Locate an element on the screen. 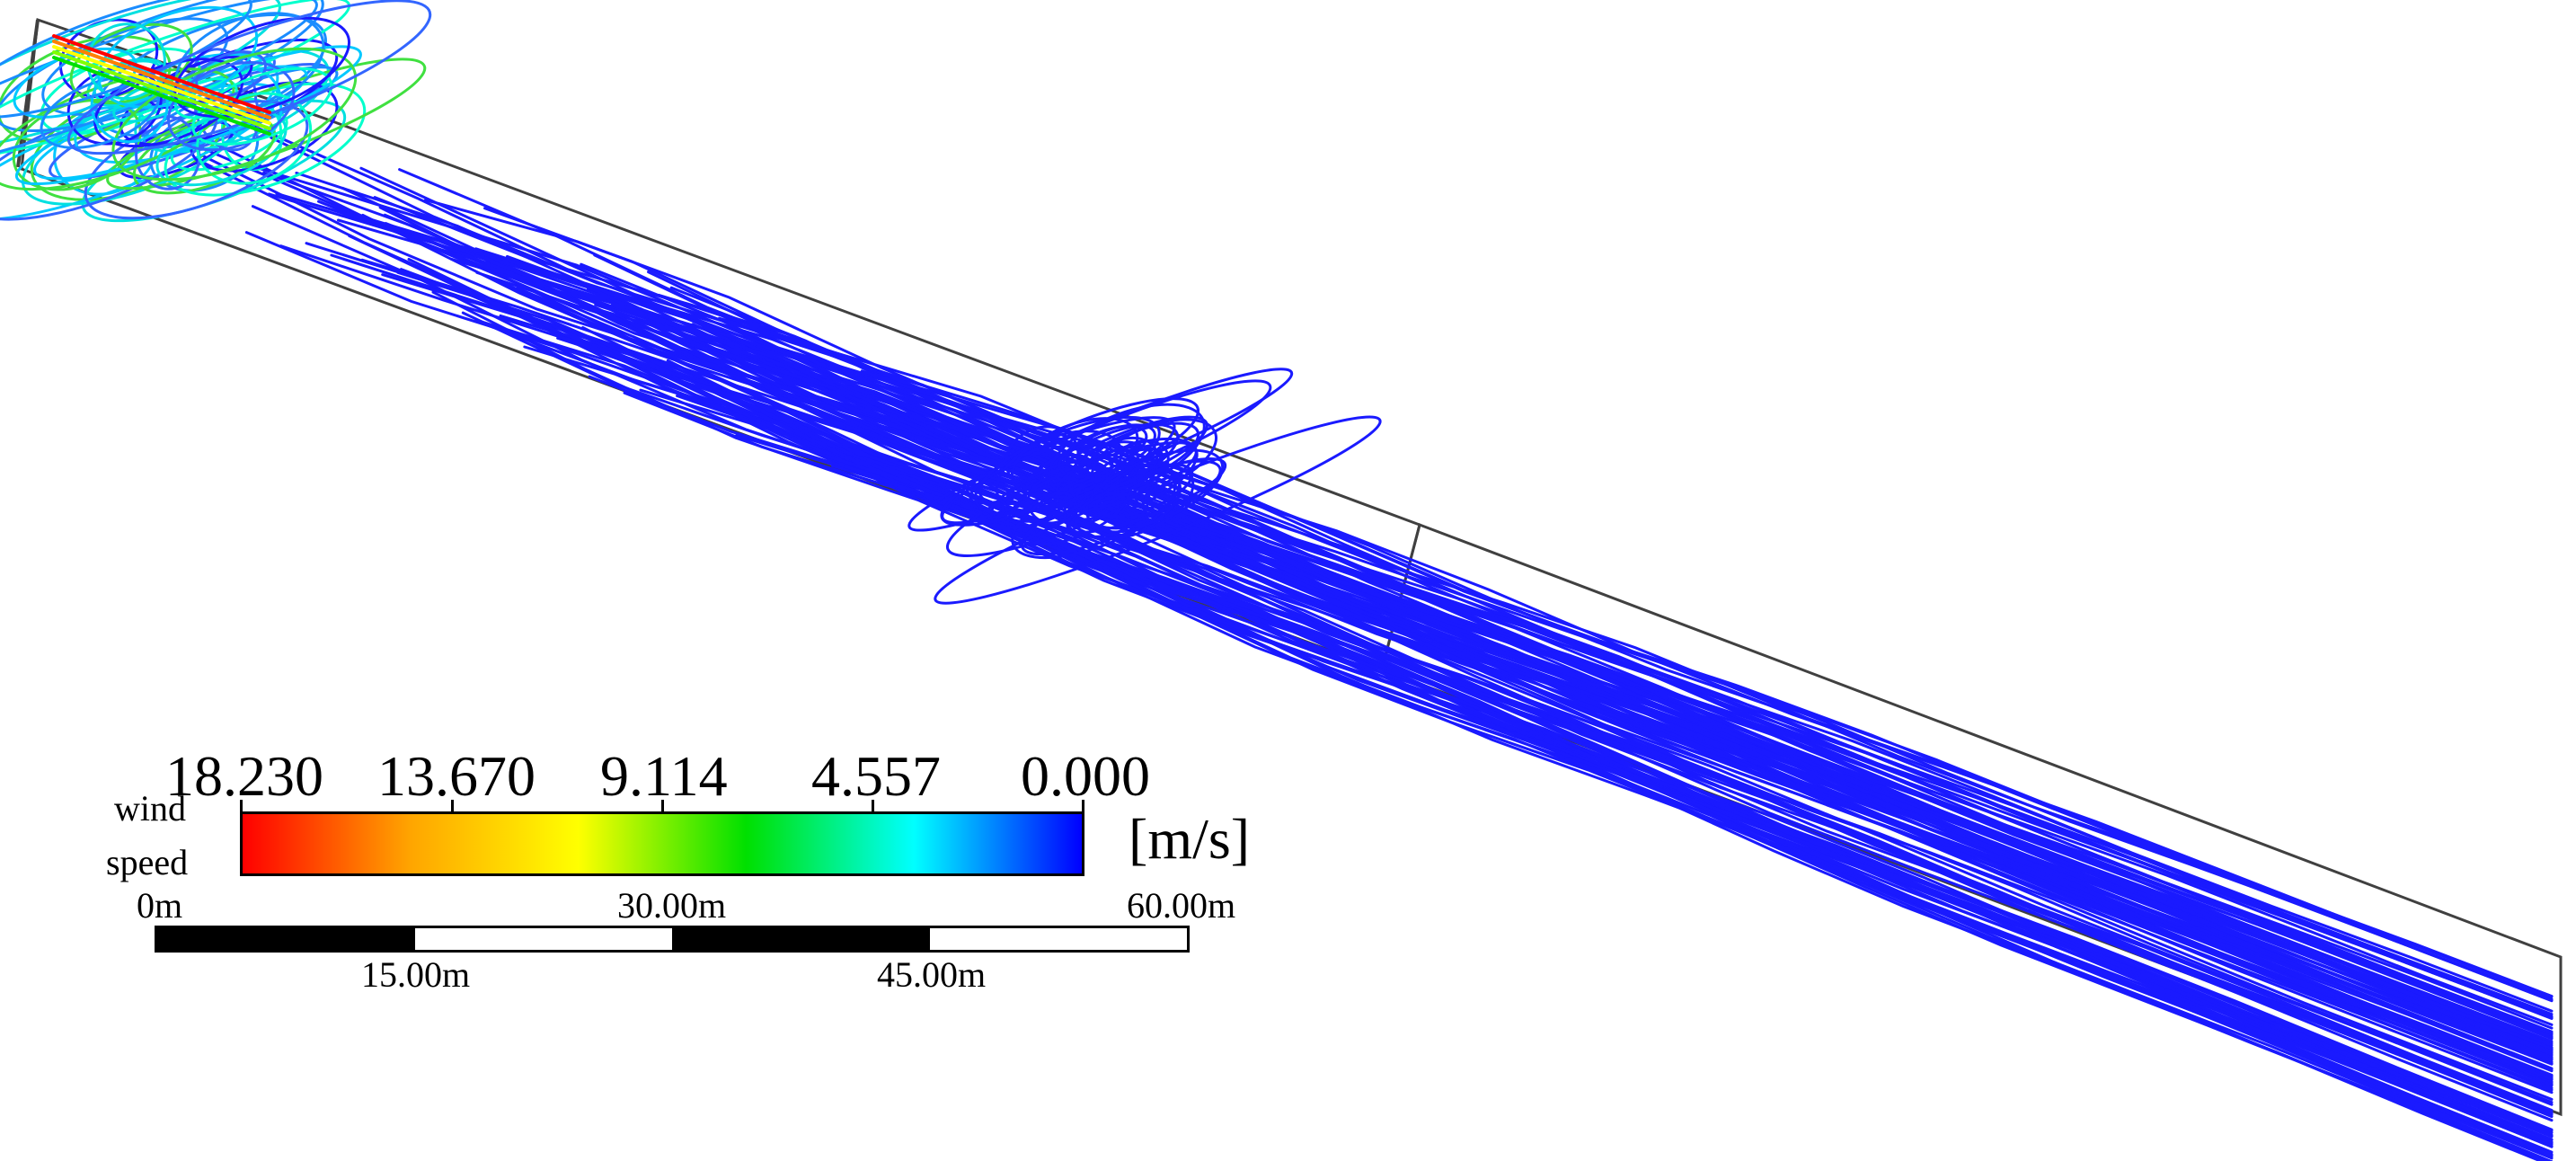 The width and height of the screenshot is (2576, 1161). scale-label-60m: 60.00m is located at coordinates (1182, 905).